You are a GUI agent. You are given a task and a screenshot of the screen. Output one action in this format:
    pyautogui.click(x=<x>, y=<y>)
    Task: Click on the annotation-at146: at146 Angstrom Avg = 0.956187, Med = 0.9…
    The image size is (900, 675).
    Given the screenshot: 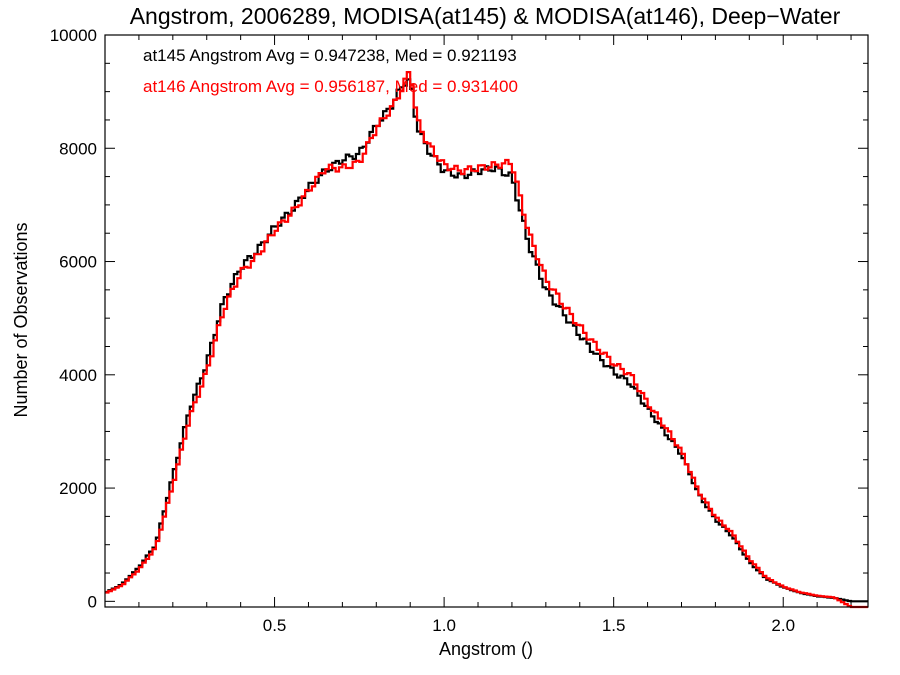 What is the action you would take?
    pyautogui.click(x=330, y=86)
    